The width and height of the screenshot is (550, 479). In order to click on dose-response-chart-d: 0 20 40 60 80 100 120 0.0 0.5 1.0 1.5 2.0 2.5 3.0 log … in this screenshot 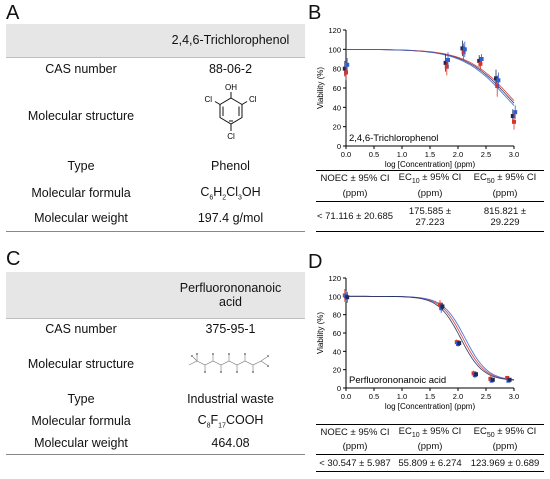, I will do `click(417, 342)`.